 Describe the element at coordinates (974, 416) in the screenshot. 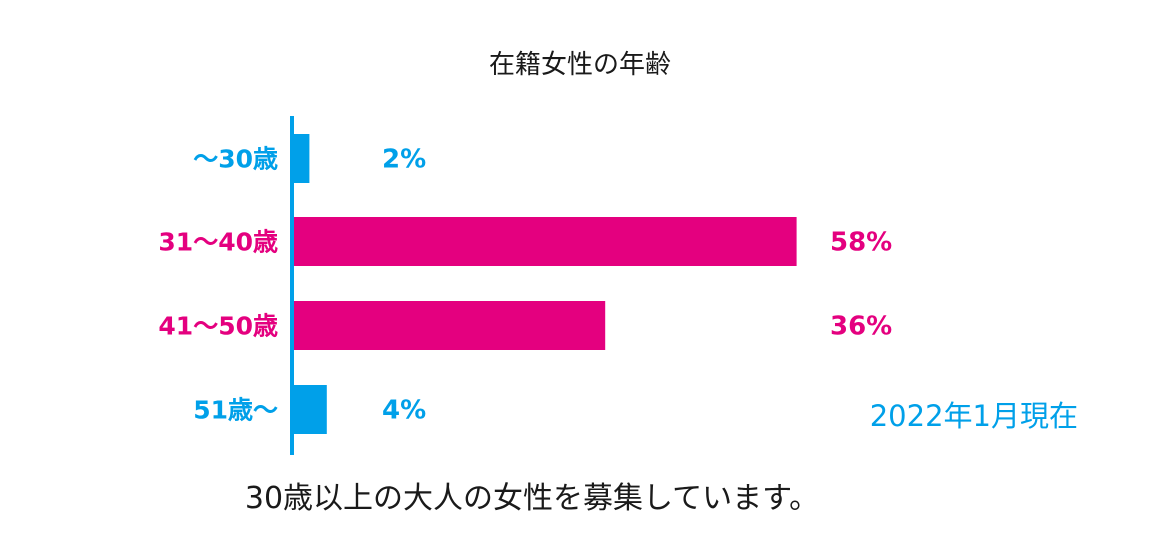

I see `date-annotation: 2022年1月現在` at that location.